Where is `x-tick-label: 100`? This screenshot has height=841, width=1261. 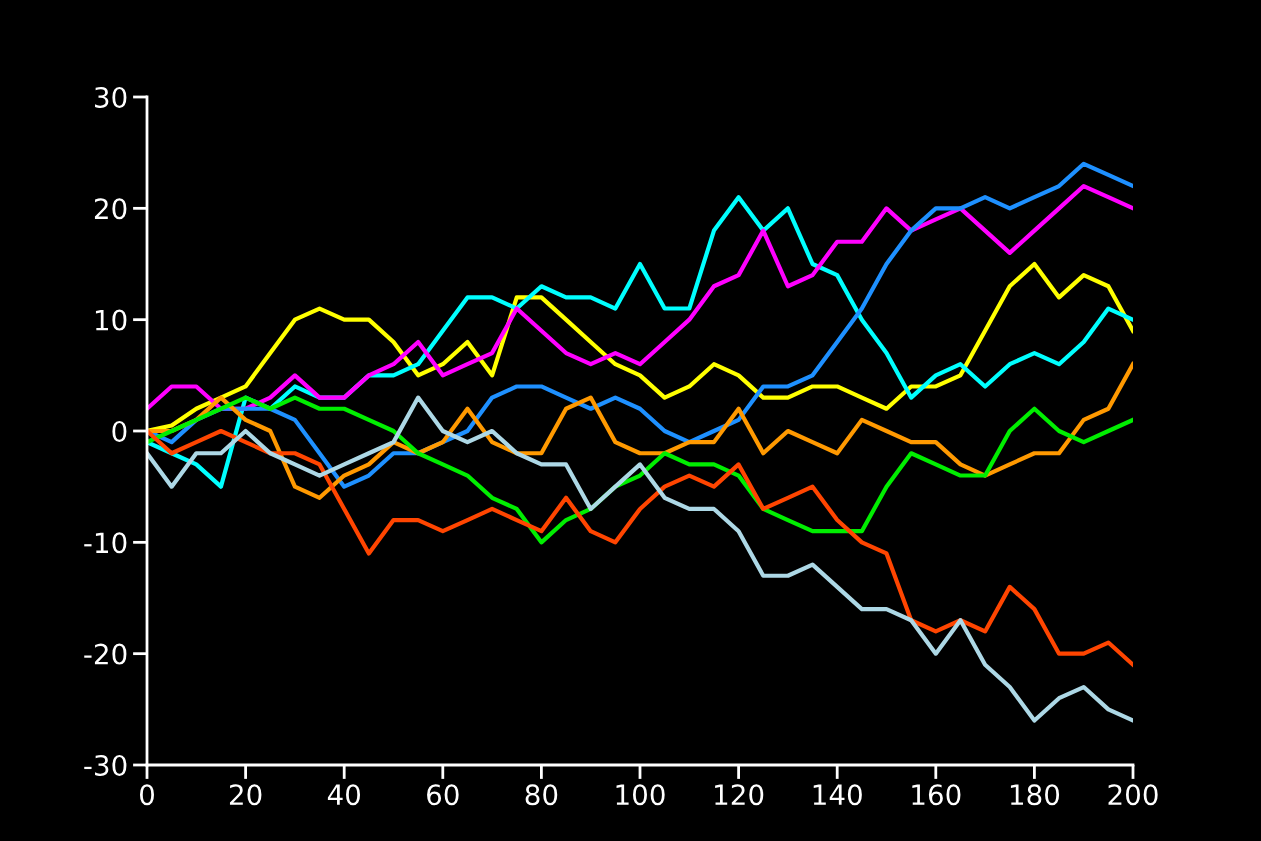 x-tick-label: 100 is located at coordinates (640, 795).